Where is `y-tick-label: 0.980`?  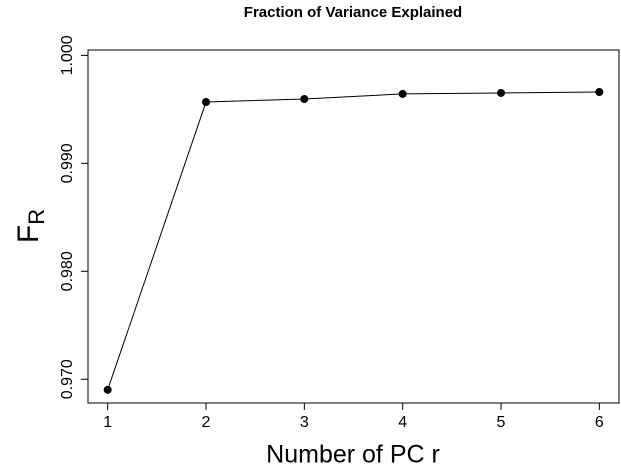
y-tick-label: 0.980 is located at coordinates (67, 271).